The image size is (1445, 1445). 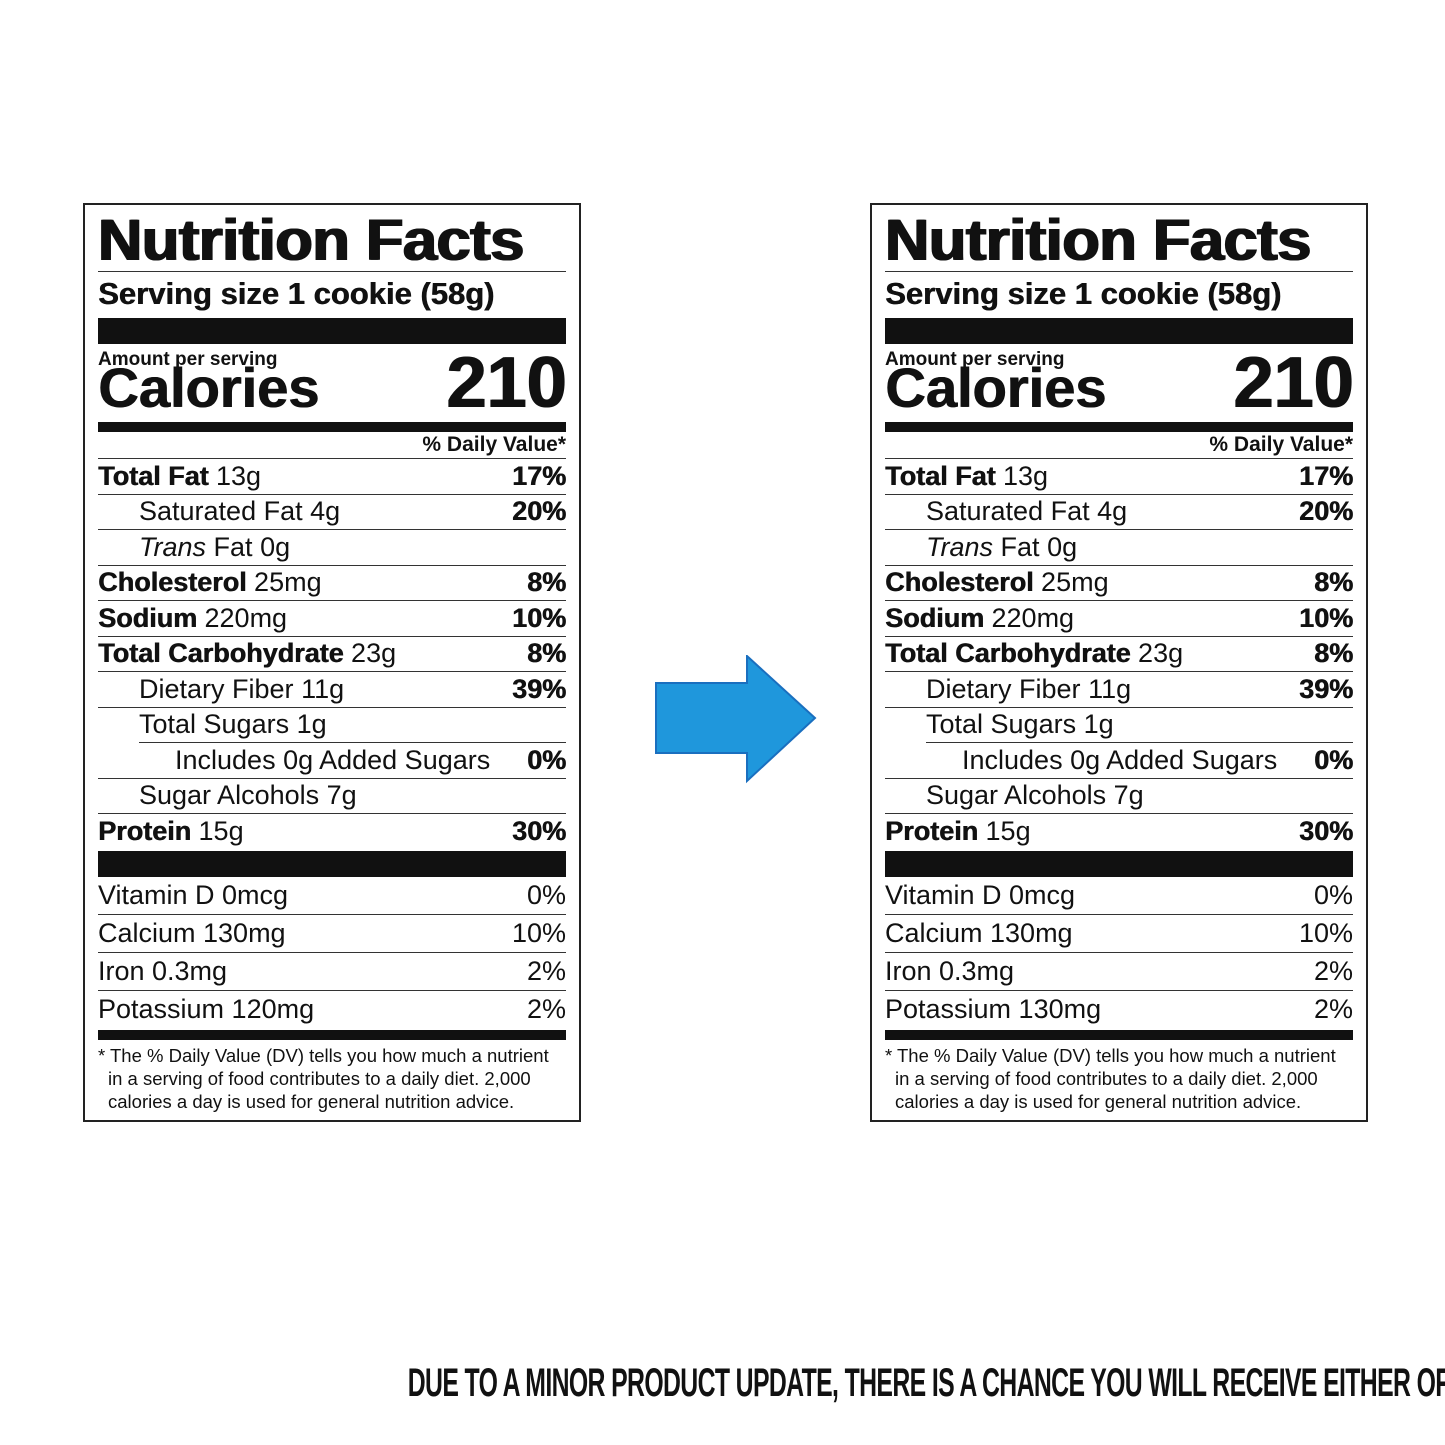 I want to click on right-arrow-icon, so click(x=736, y=719).